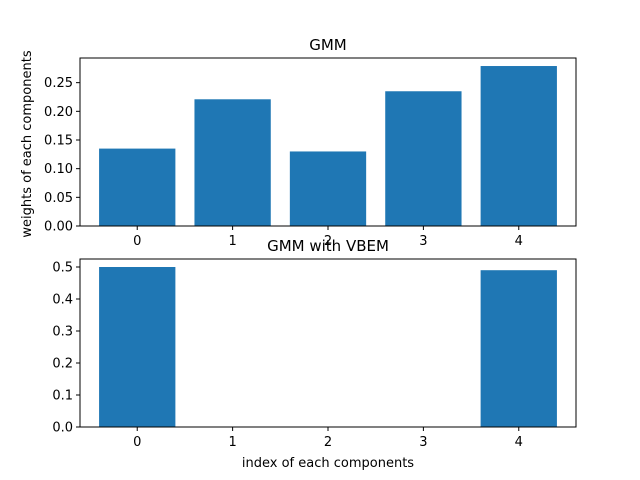 The height and width of the screenshot is (480, 640). What do you see at coordinates (62, 396) in the screenshot?
I see `y-tick-label: 0.1` at bounding box center [62, 396].